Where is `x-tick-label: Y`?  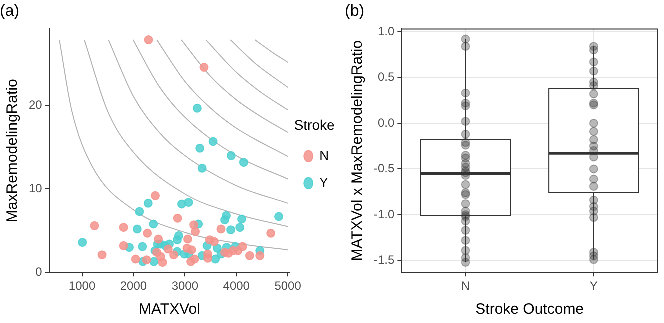
x-tick-label: Y is located at coordinates (594, 286).